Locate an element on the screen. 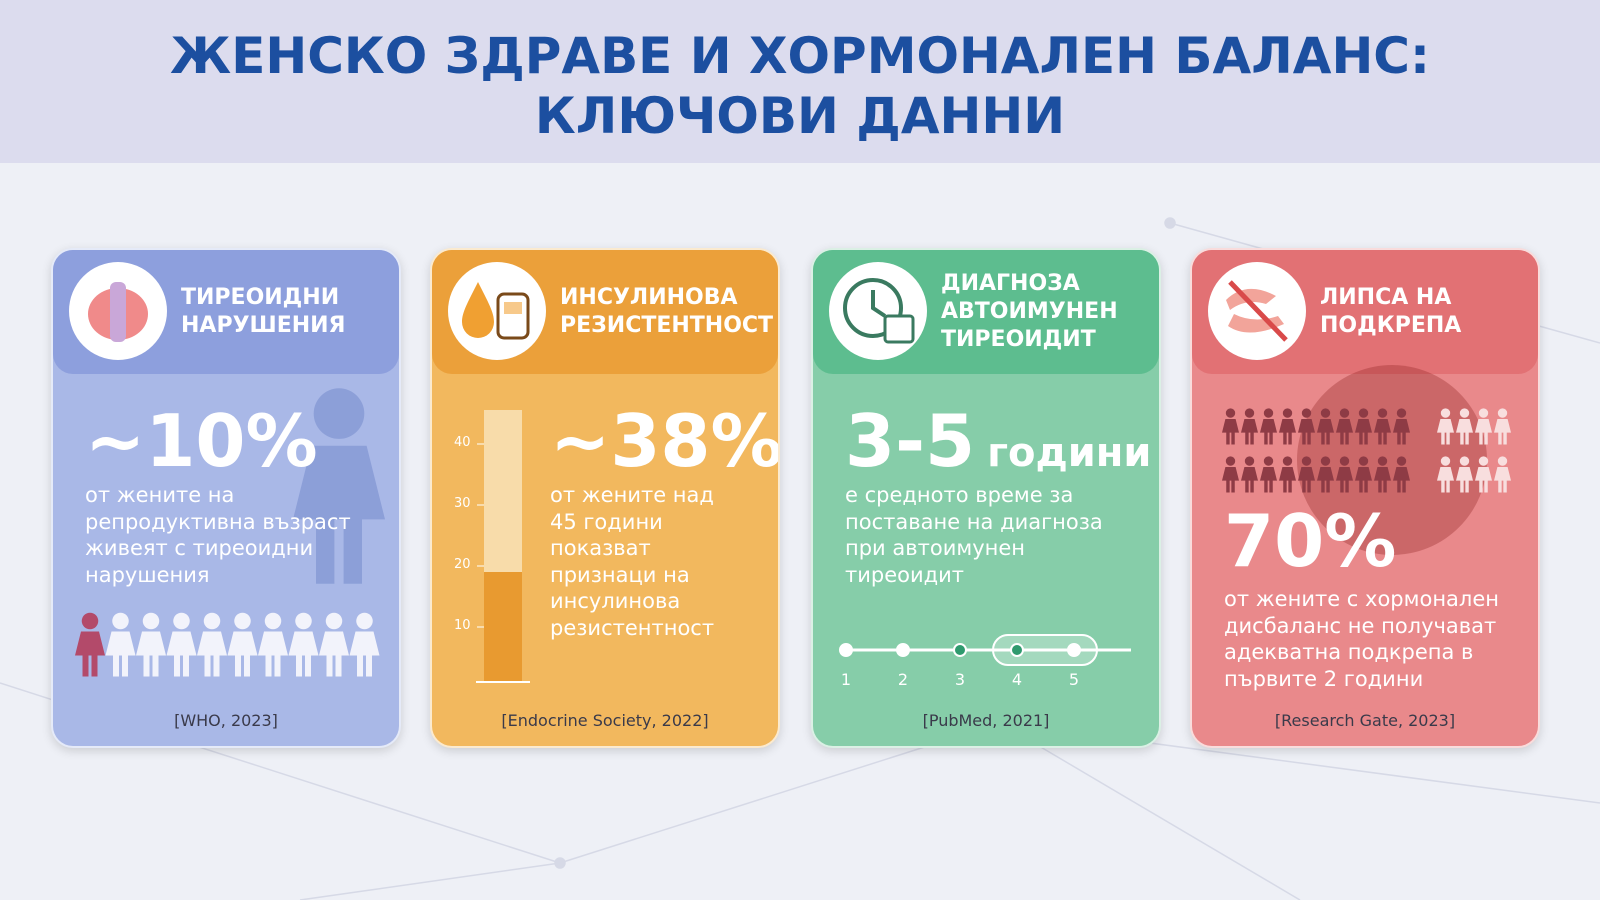 The height and width of the screenshot is (900, 1600). card-header: ДИАГНОЗА АВТОИМУНЕН ТИРЕОИДИТ is located at coordinates (986, 312).